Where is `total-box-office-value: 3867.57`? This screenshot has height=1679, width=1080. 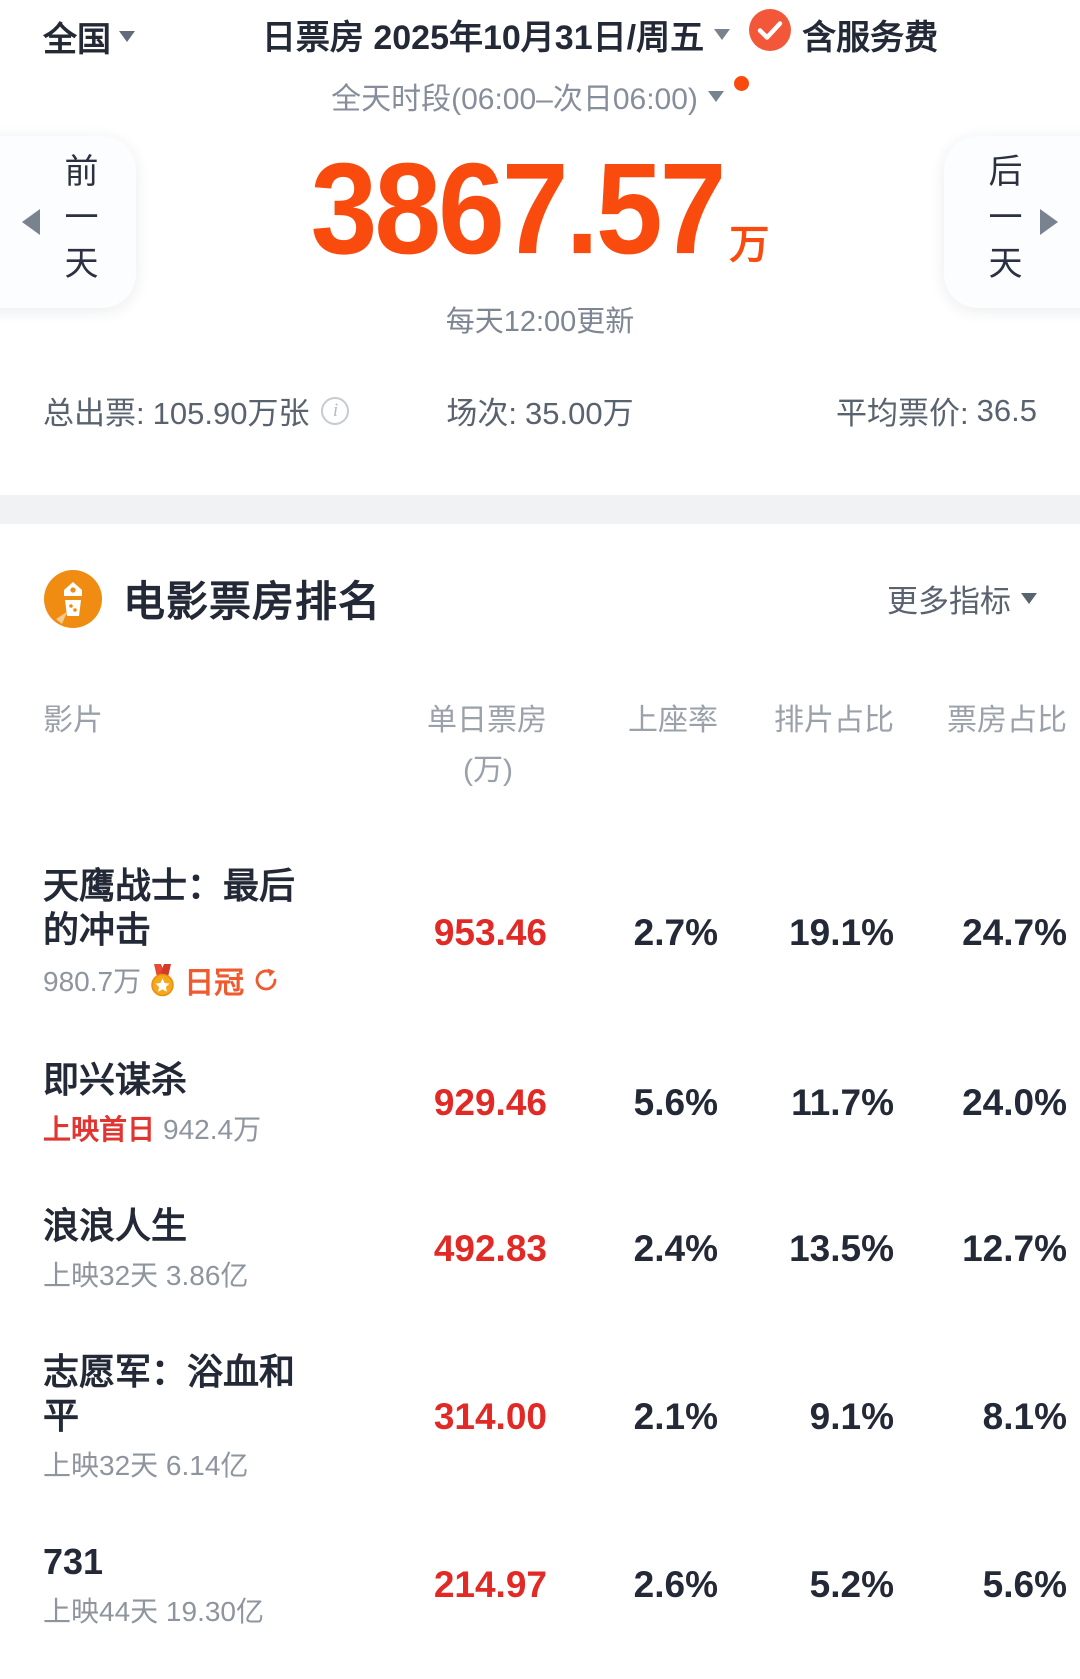
total-box-office-value: 3867.57 is located at coordinates (518, 209).